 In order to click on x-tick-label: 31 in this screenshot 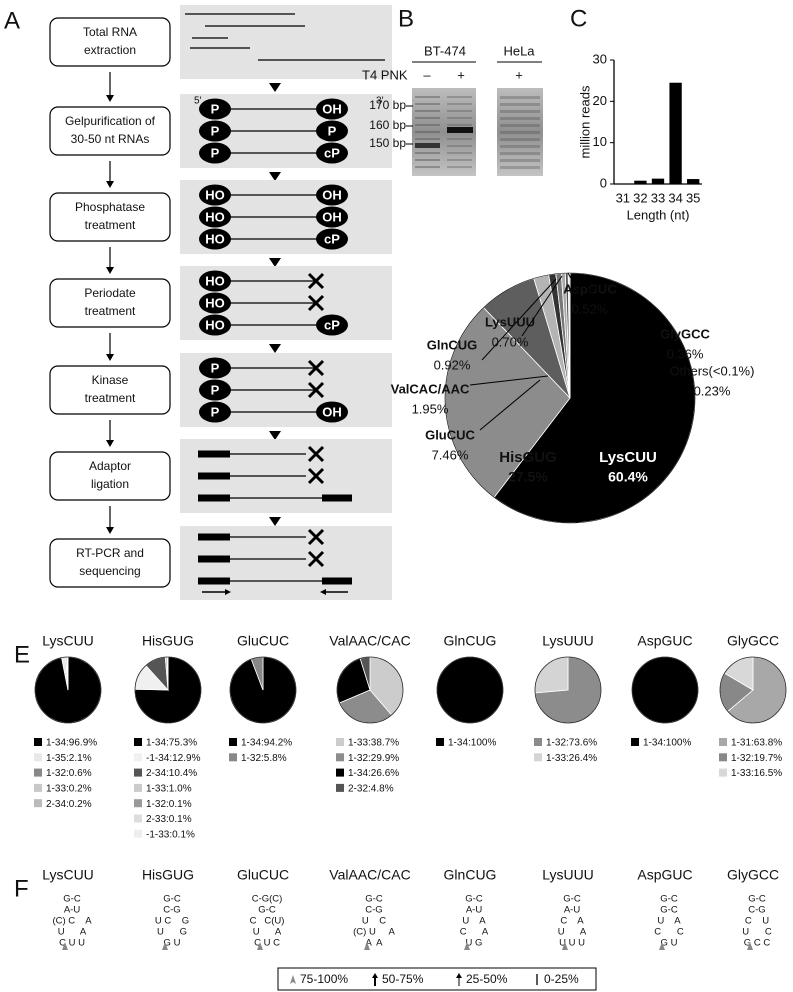, I will do `click(623, 197)`.